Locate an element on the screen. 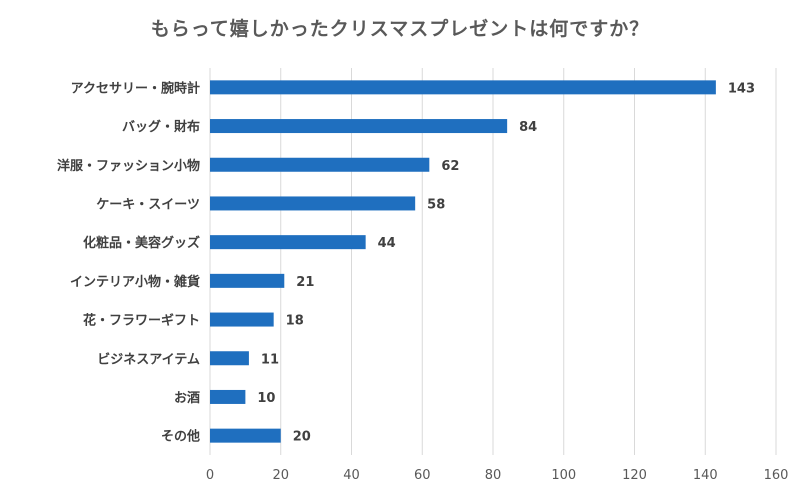  category-label: 洋服・ファッション小物 is located at coordinates (128, 166).